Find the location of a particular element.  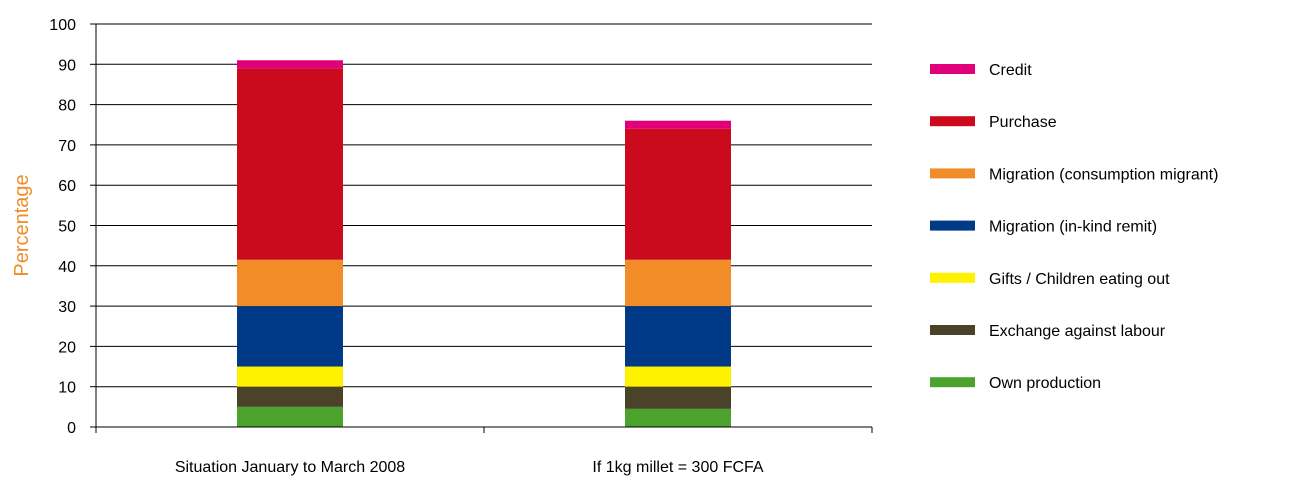

y-tick-label: 50 is located at coordinates (67, 227).